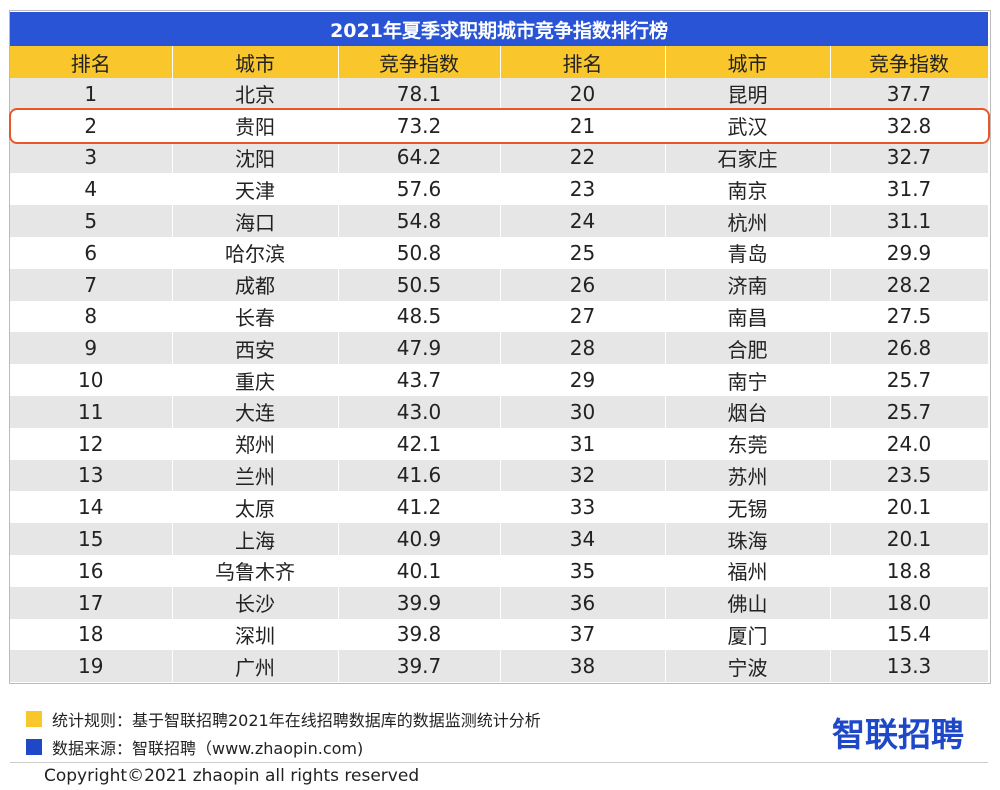 This screenshot has height=790, width=1000. I want to click on table-row: 16 乌鲁木齐 40.1 35 福州 18.8, so click(499, 570).